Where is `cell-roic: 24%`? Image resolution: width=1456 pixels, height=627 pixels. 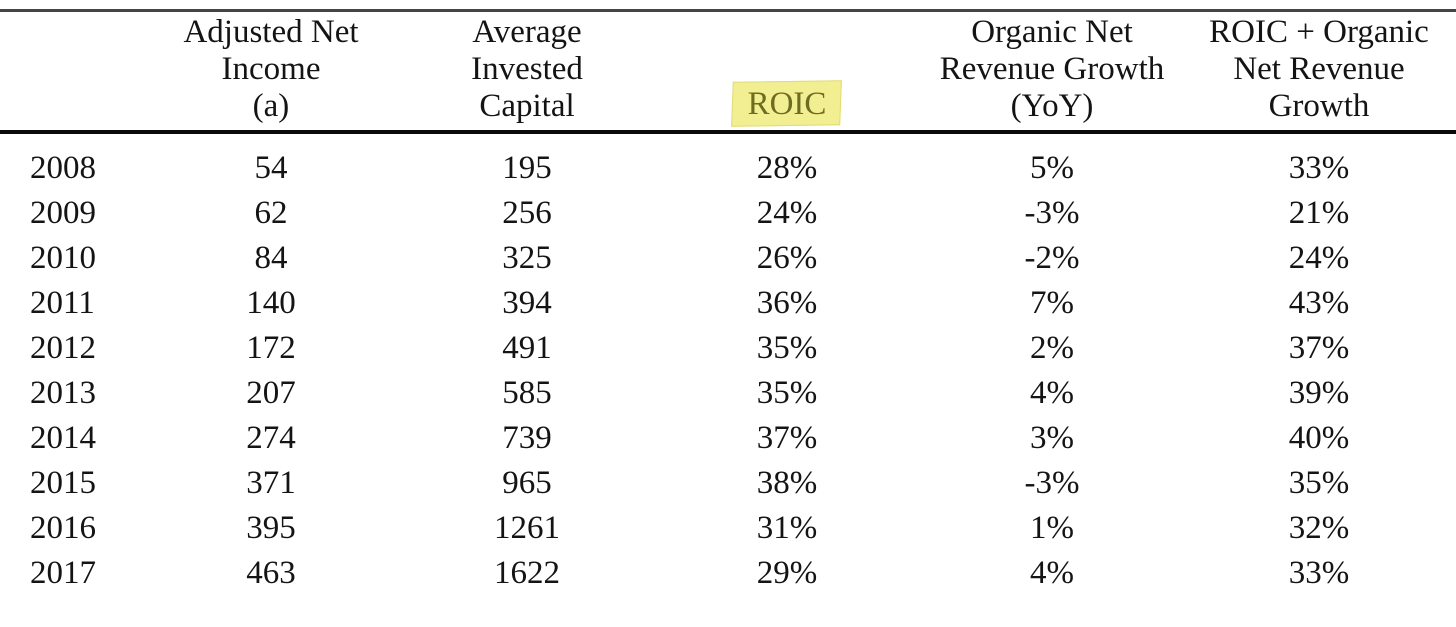
cell-roic: 24% is located at coordinates (787, 213).